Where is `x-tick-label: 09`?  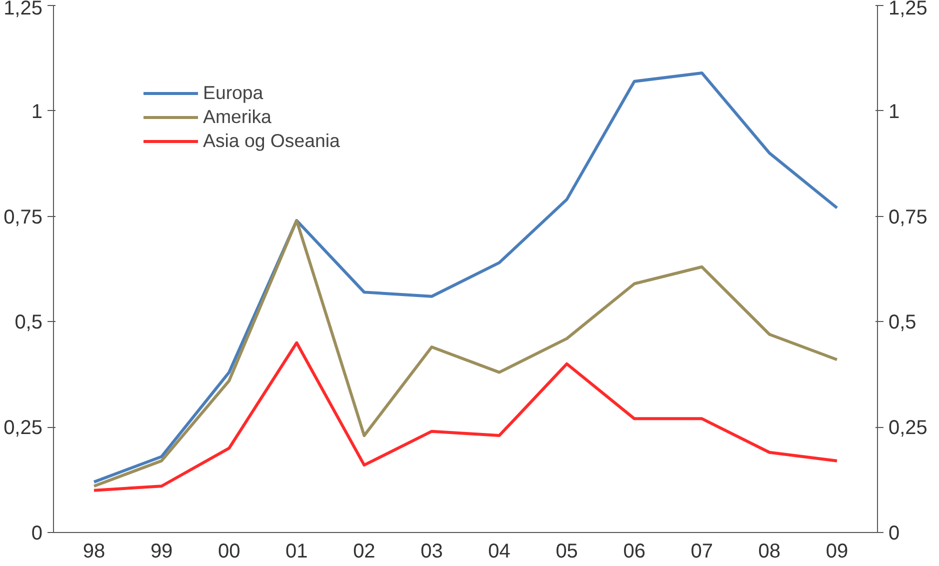 x-tick-label: 09 is located at coordinates (837, 551).